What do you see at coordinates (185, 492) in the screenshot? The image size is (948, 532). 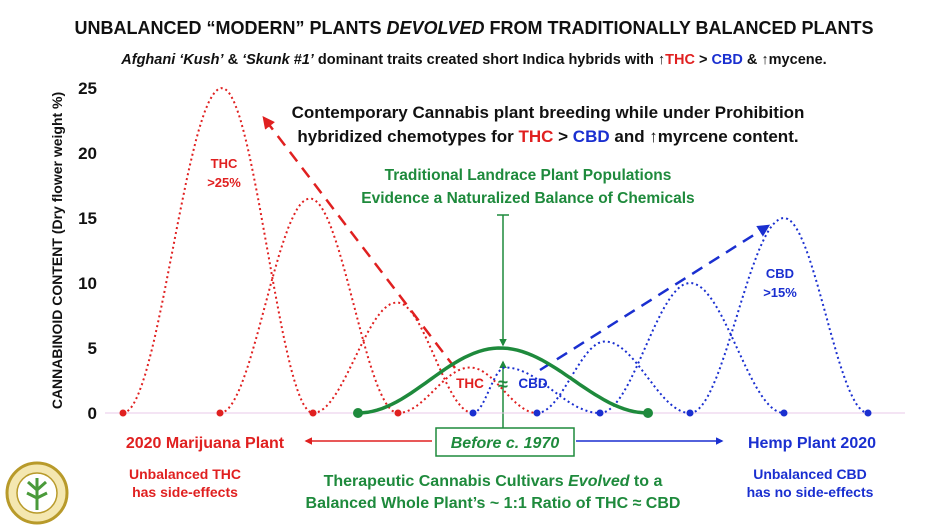 I see `note: has side-effects` at bounding box center [185, 492].